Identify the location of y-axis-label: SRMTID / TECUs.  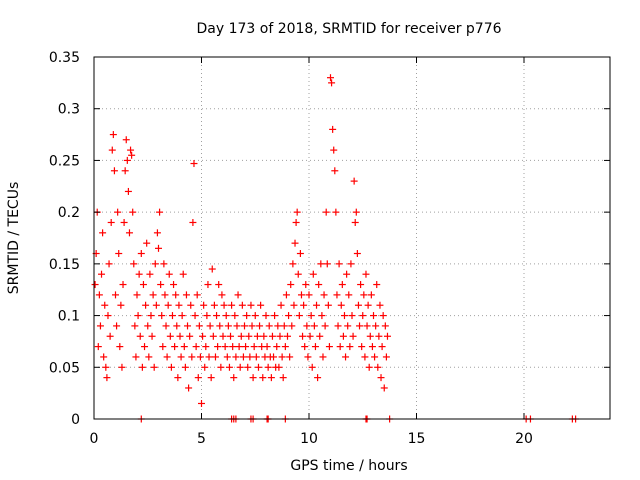
(14, 238).